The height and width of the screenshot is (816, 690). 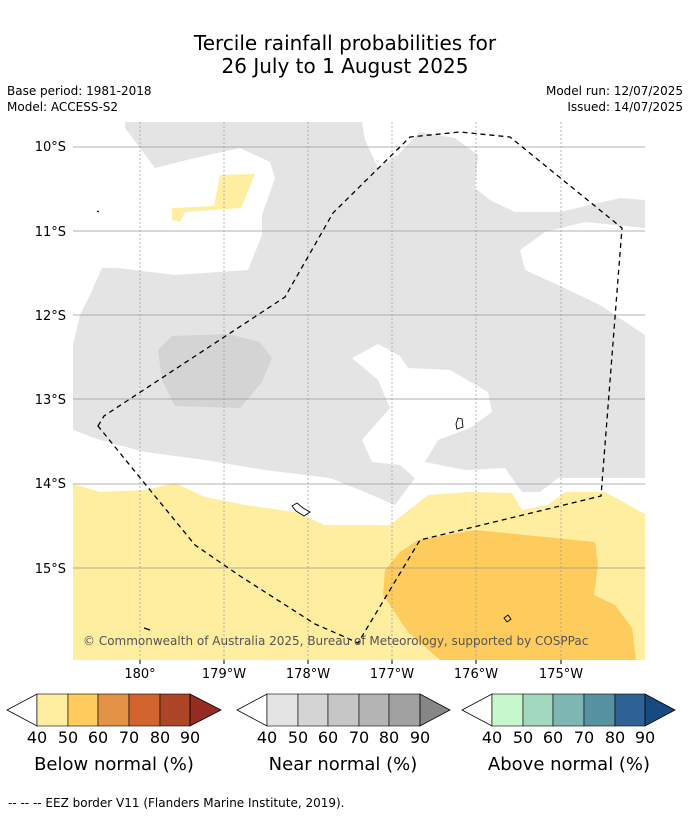 I want to click on lon-label: 180°, so click(x=139, y=674).